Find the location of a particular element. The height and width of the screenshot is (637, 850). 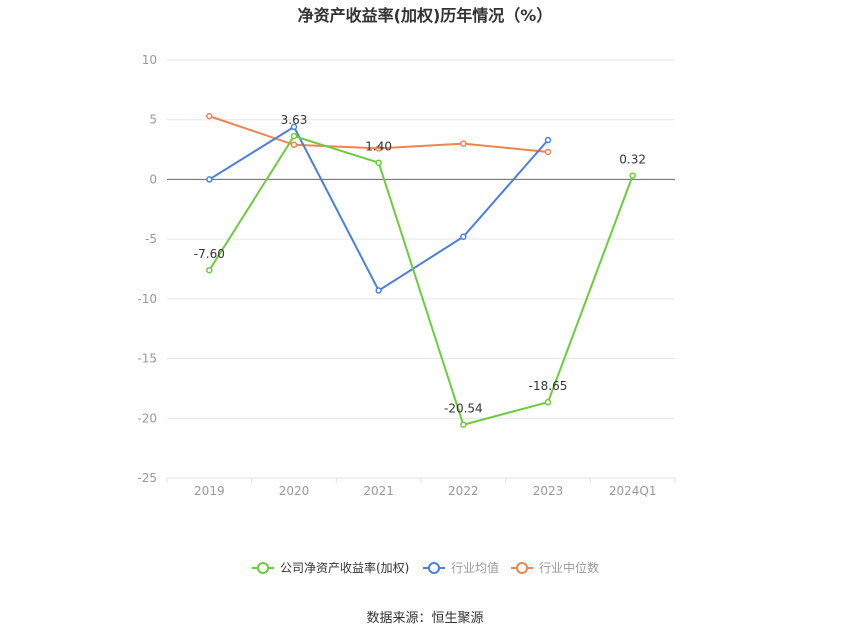

y-tick-label: -5 is located at coordinates (151, 239).